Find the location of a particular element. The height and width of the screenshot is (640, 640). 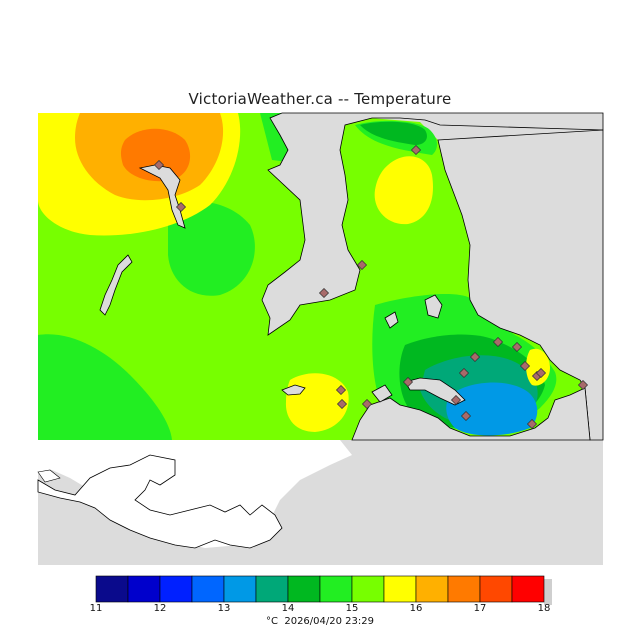

legend-ticks: 11 12 13 14 15 16 17 18 is located at coordinates (320, 611).